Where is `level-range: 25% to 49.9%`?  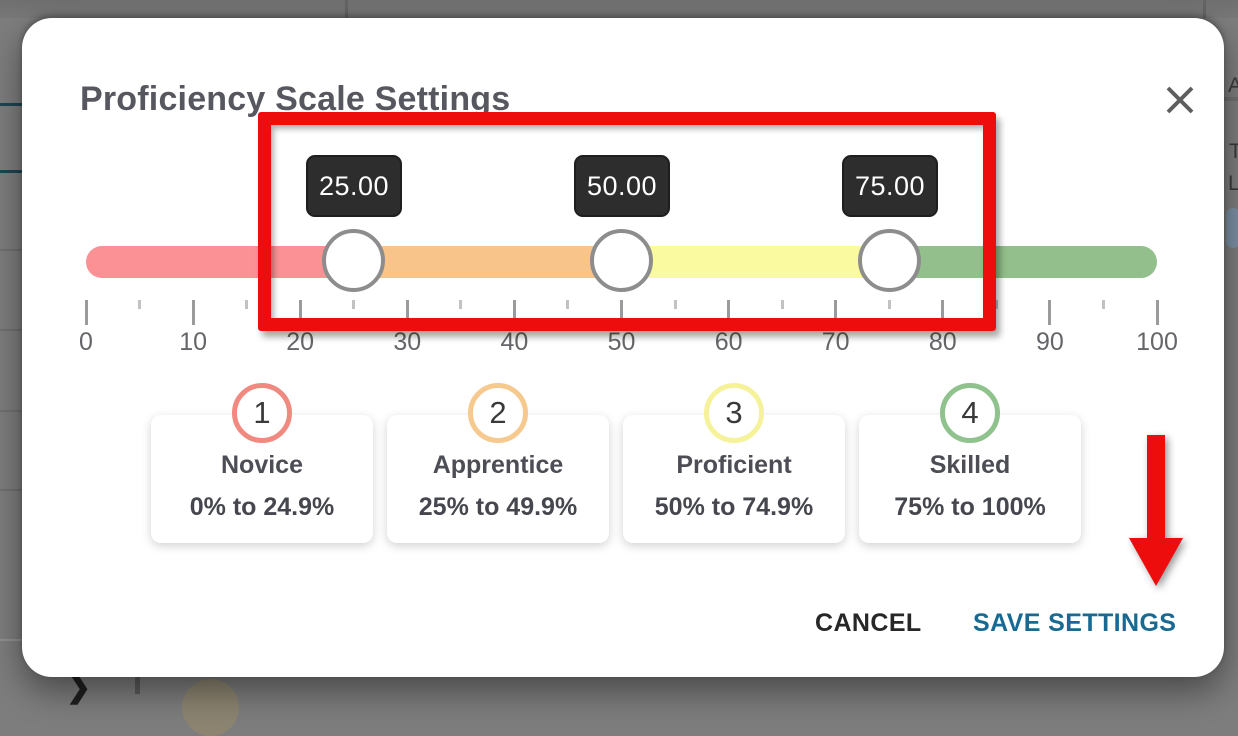 level-range: 25% to 49.9% is located at coordinates (498, 507).